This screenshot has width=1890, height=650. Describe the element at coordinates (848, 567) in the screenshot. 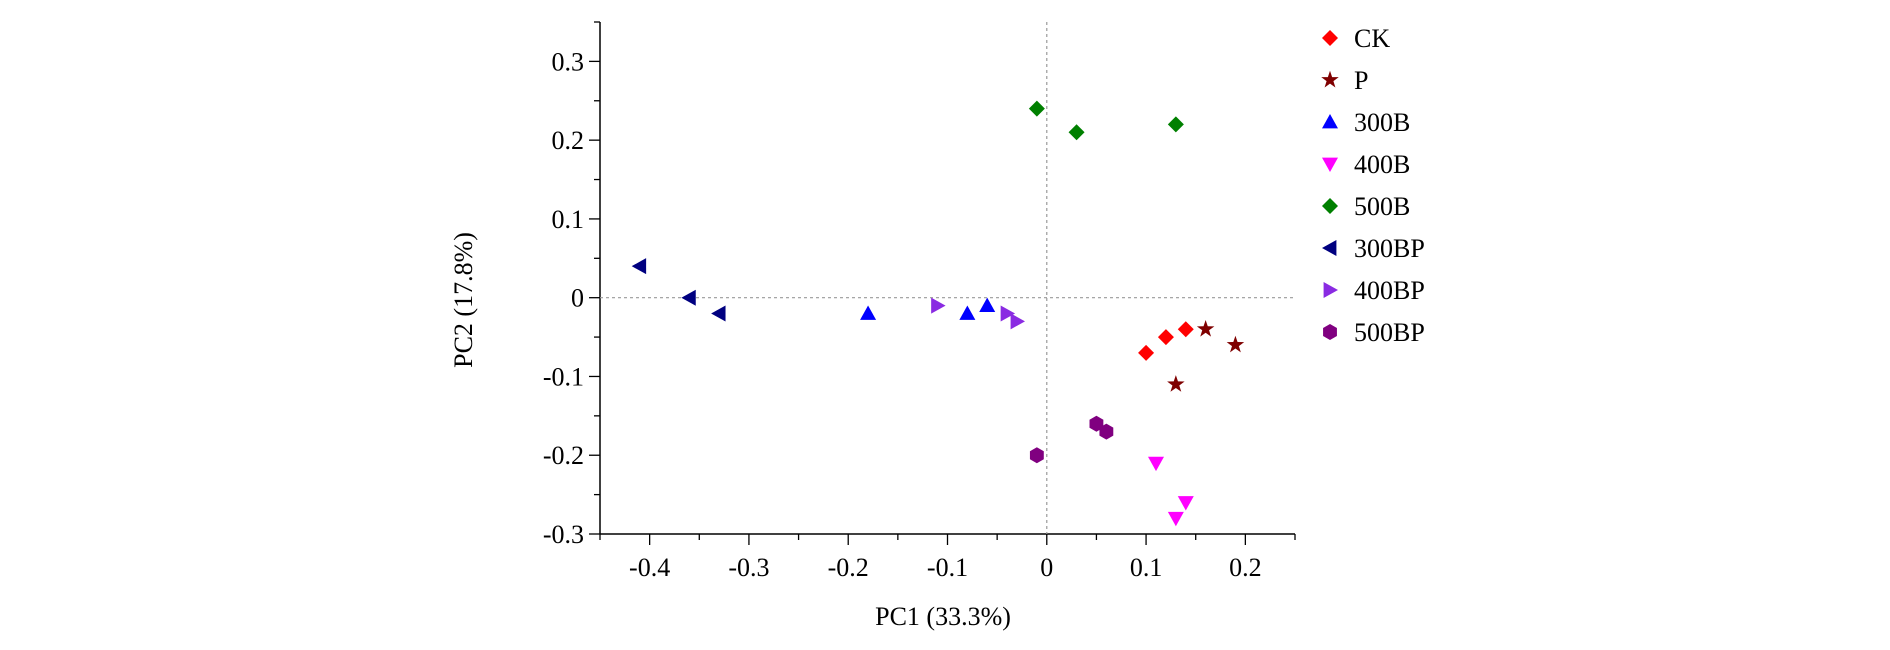

I see `x-tick-label: -0.2` at that location.